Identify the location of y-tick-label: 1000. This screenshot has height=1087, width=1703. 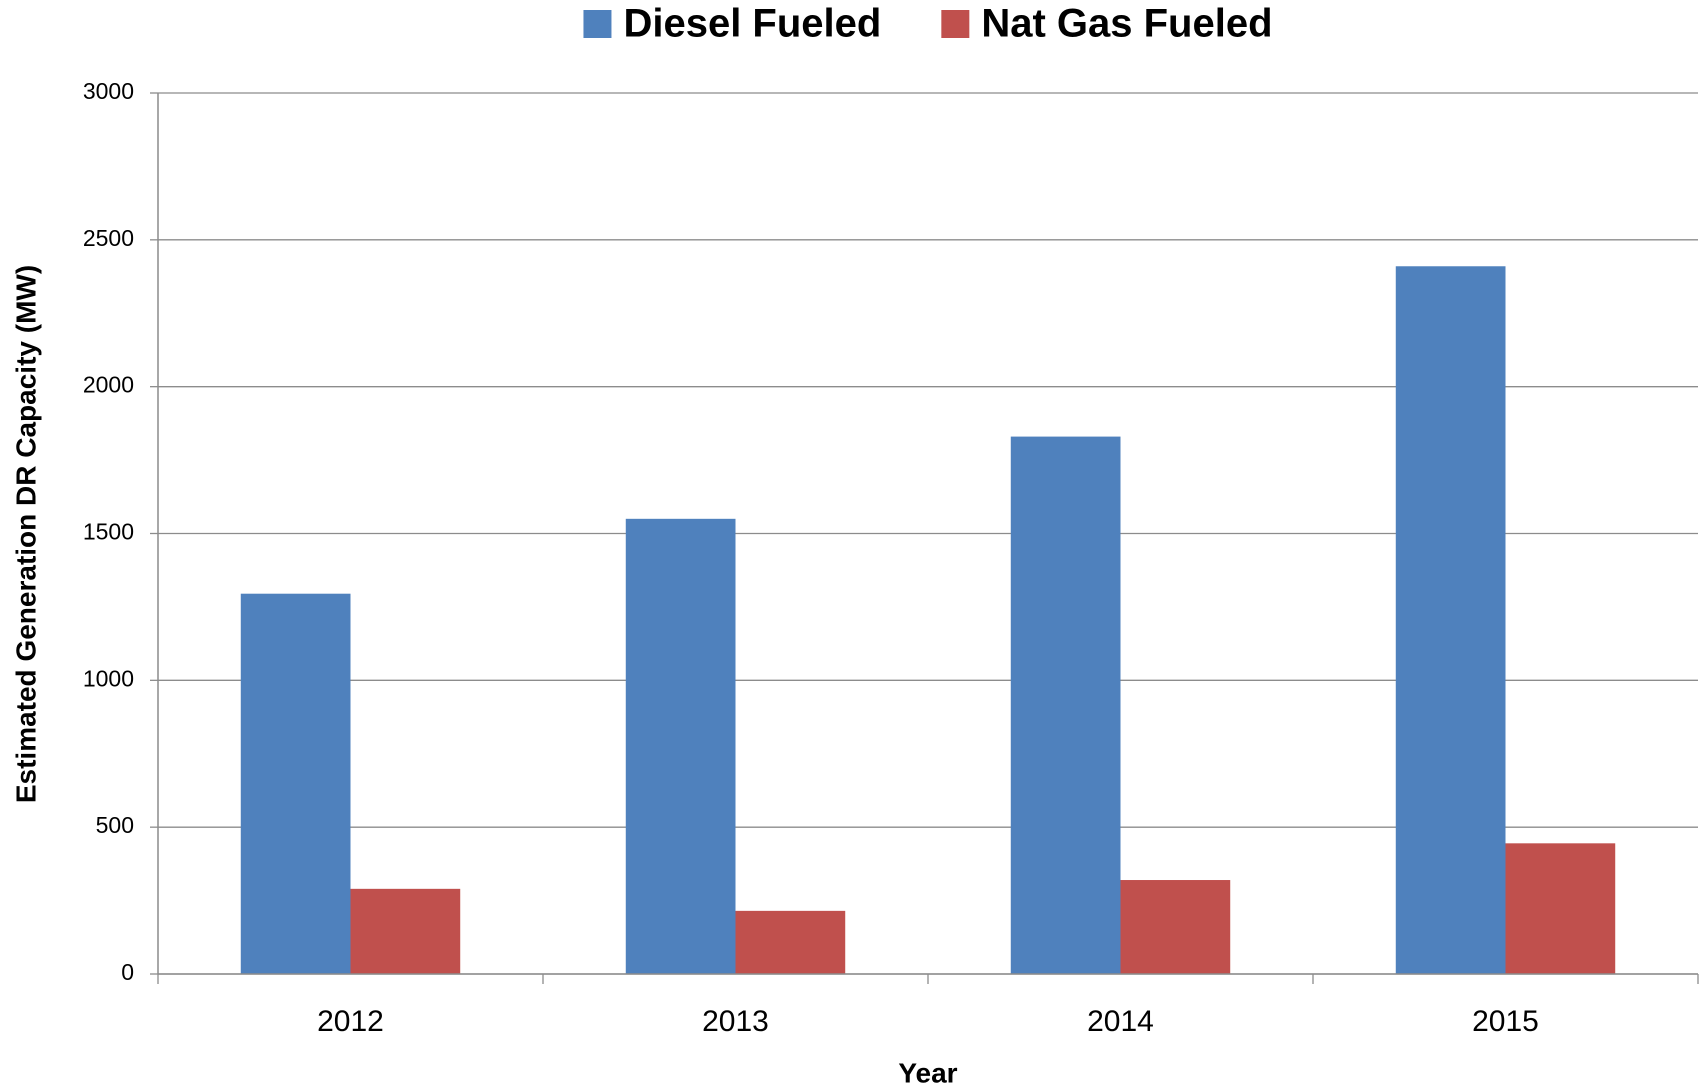
(108, 678).